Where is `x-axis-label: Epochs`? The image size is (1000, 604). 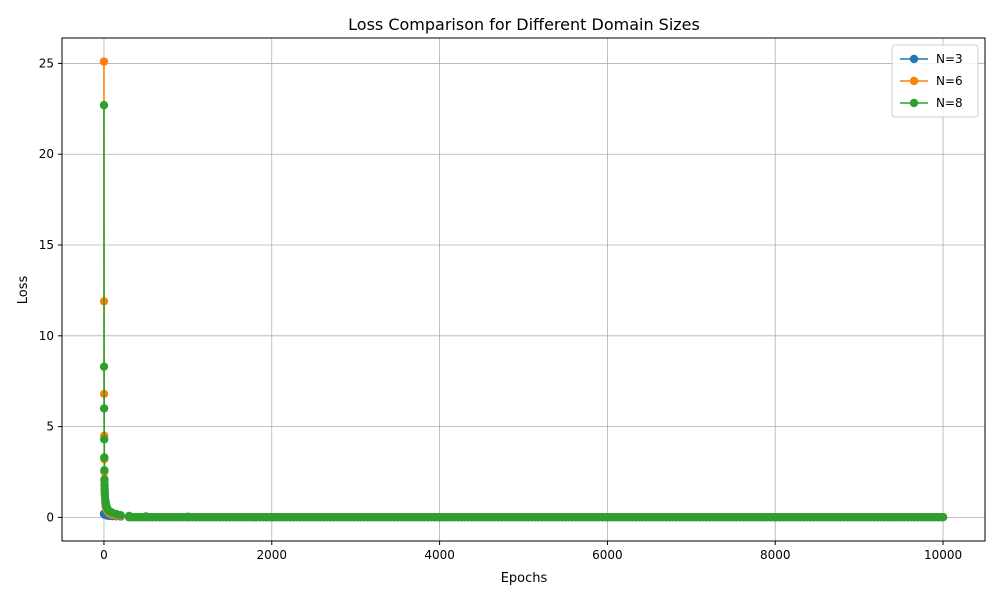 x-axis-label: Epochs is located at coordinates (524, 578).